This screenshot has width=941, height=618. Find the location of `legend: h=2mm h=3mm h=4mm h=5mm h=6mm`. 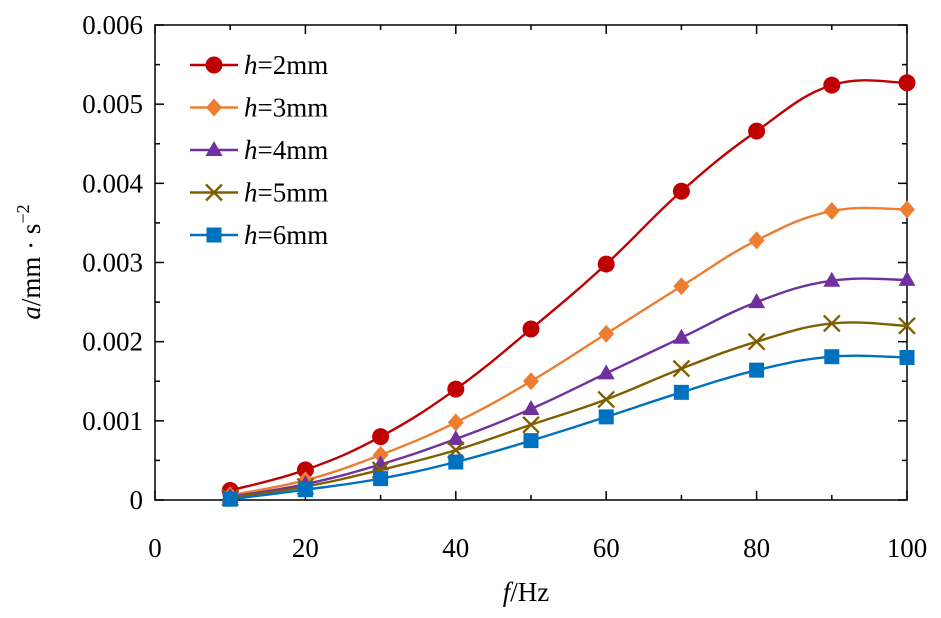

legend: h=2mm h=3mm h=4mm h=5mm h=6mm is located at coordinates (259, 150).